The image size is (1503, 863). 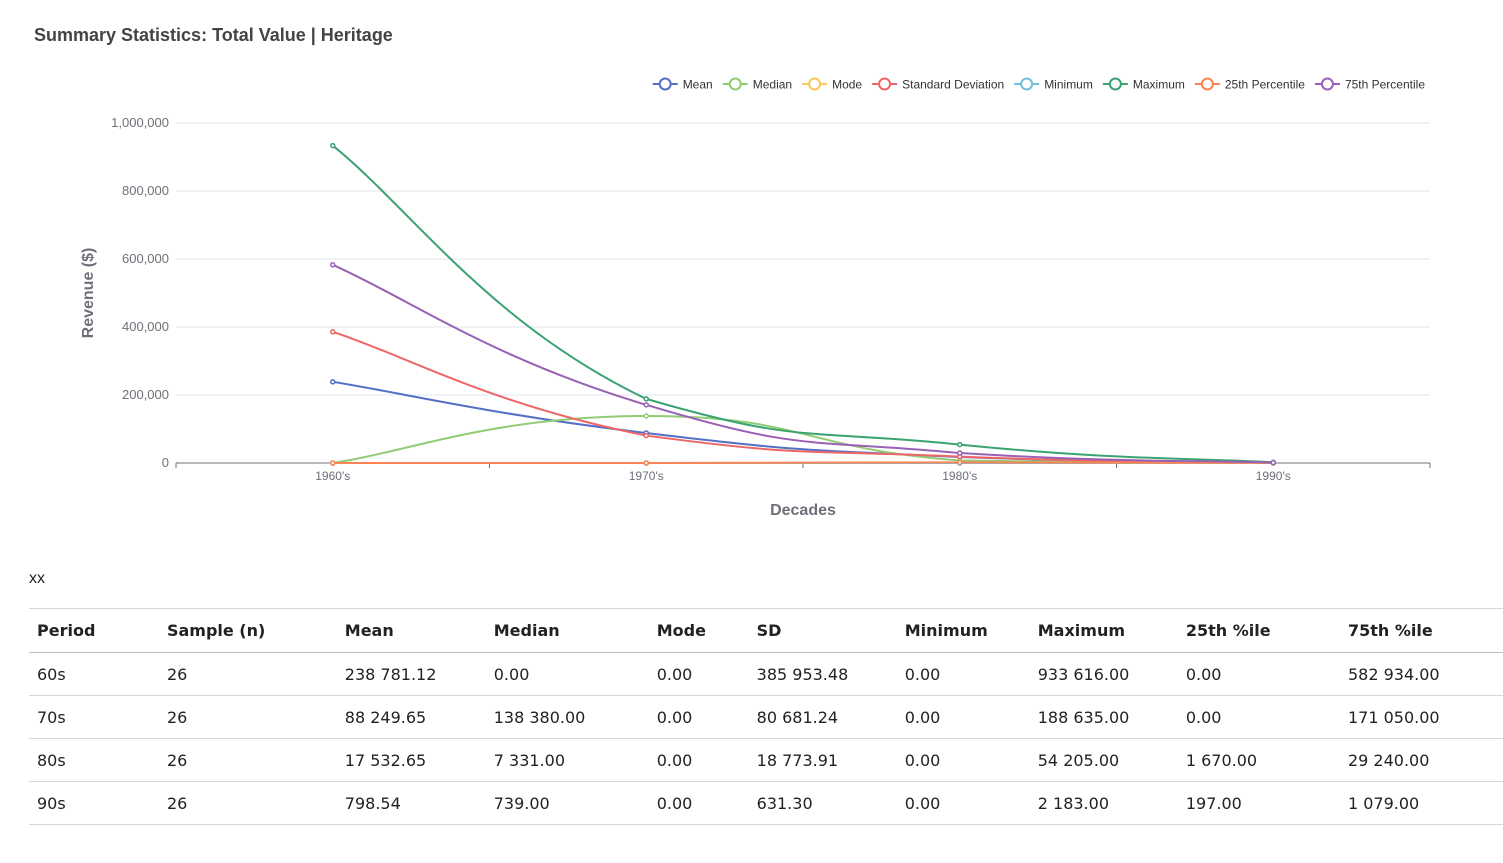 What do you see at coordinates (822, 803) in the screenshot?
I see `table-cell: 631.30` at bounding box center [822, 803].